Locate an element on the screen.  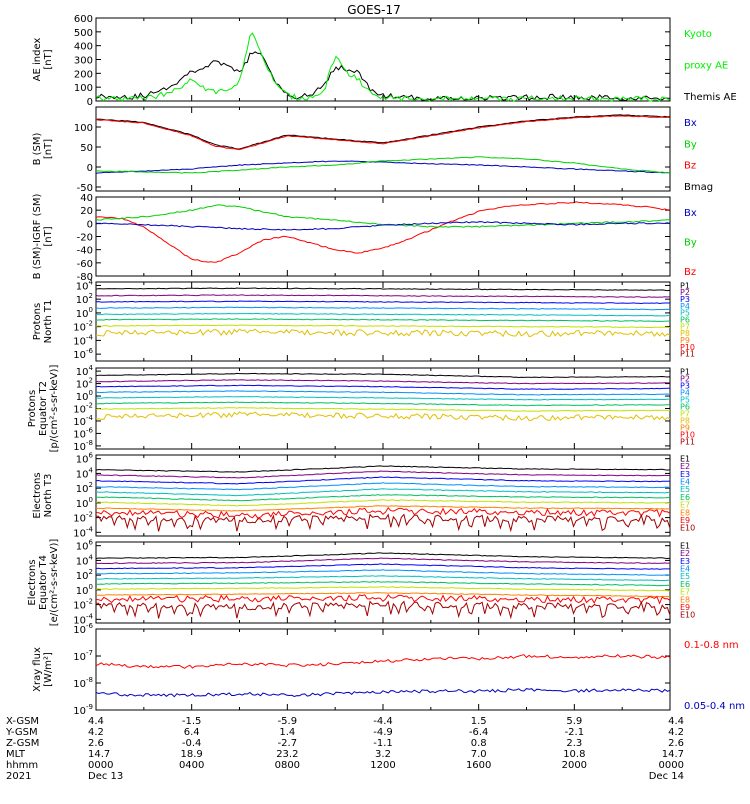
xaxis-row-value: 14.7 is located at coordinates (673, 754).